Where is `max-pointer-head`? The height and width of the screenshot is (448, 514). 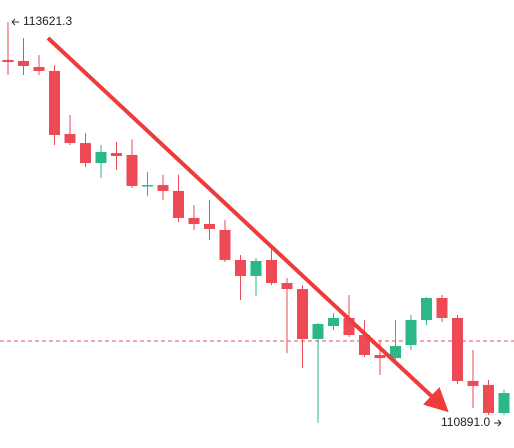
max-pointer-head is located at coordinates (13, 22).